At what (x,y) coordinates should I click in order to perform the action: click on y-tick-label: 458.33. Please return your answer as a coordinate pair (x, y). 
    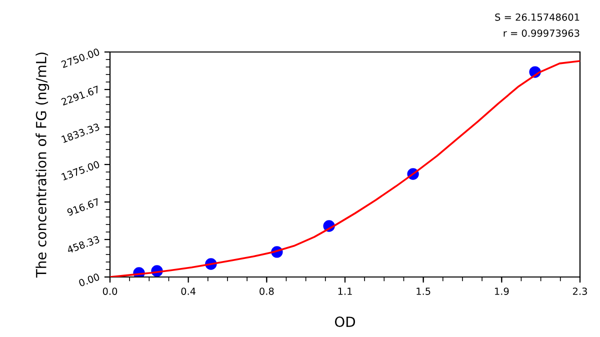
    Looking at the image, I should click on (83, 245).